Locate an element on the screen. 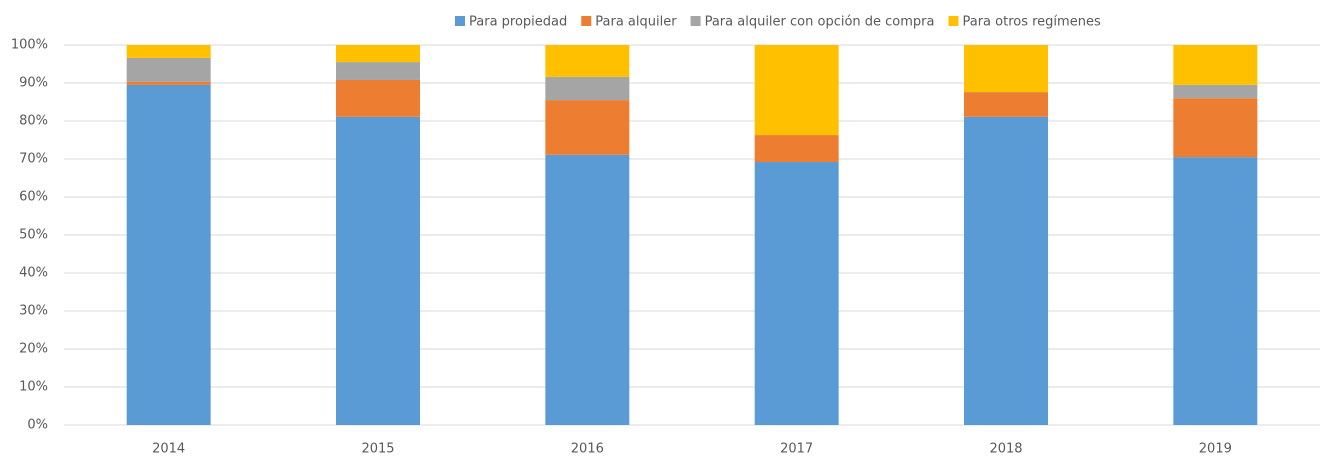  y-tick-label: 100% is located at coordinates (29, 45).